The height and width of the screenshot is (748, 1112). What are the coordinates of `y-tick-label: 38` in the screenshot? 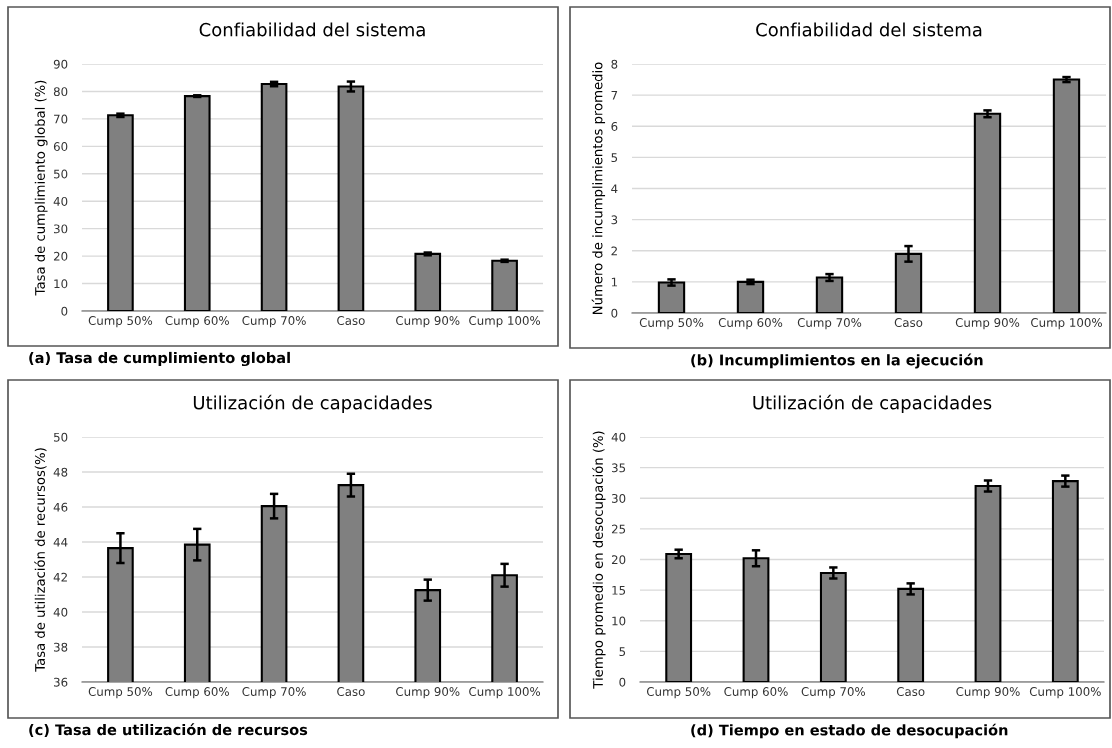 It's located at (60, 647).